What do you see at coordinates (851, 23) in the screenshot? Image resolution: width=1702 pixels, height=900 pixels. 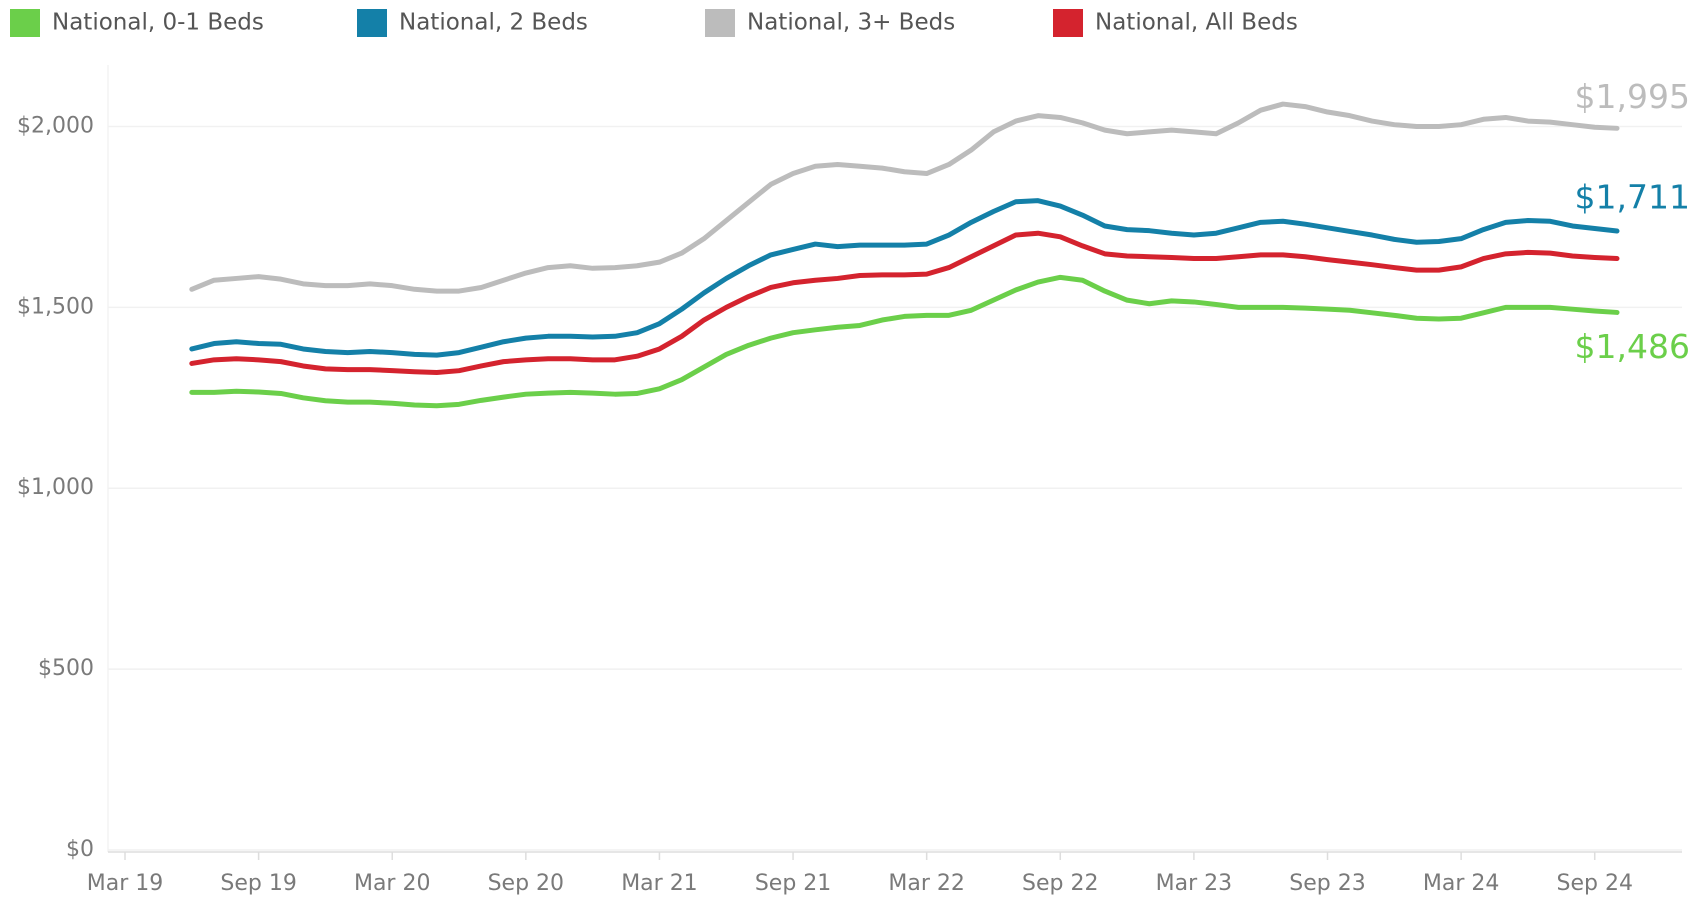 I see `legend-label: National, 3+ Beds` at bounding box center [851, 23].